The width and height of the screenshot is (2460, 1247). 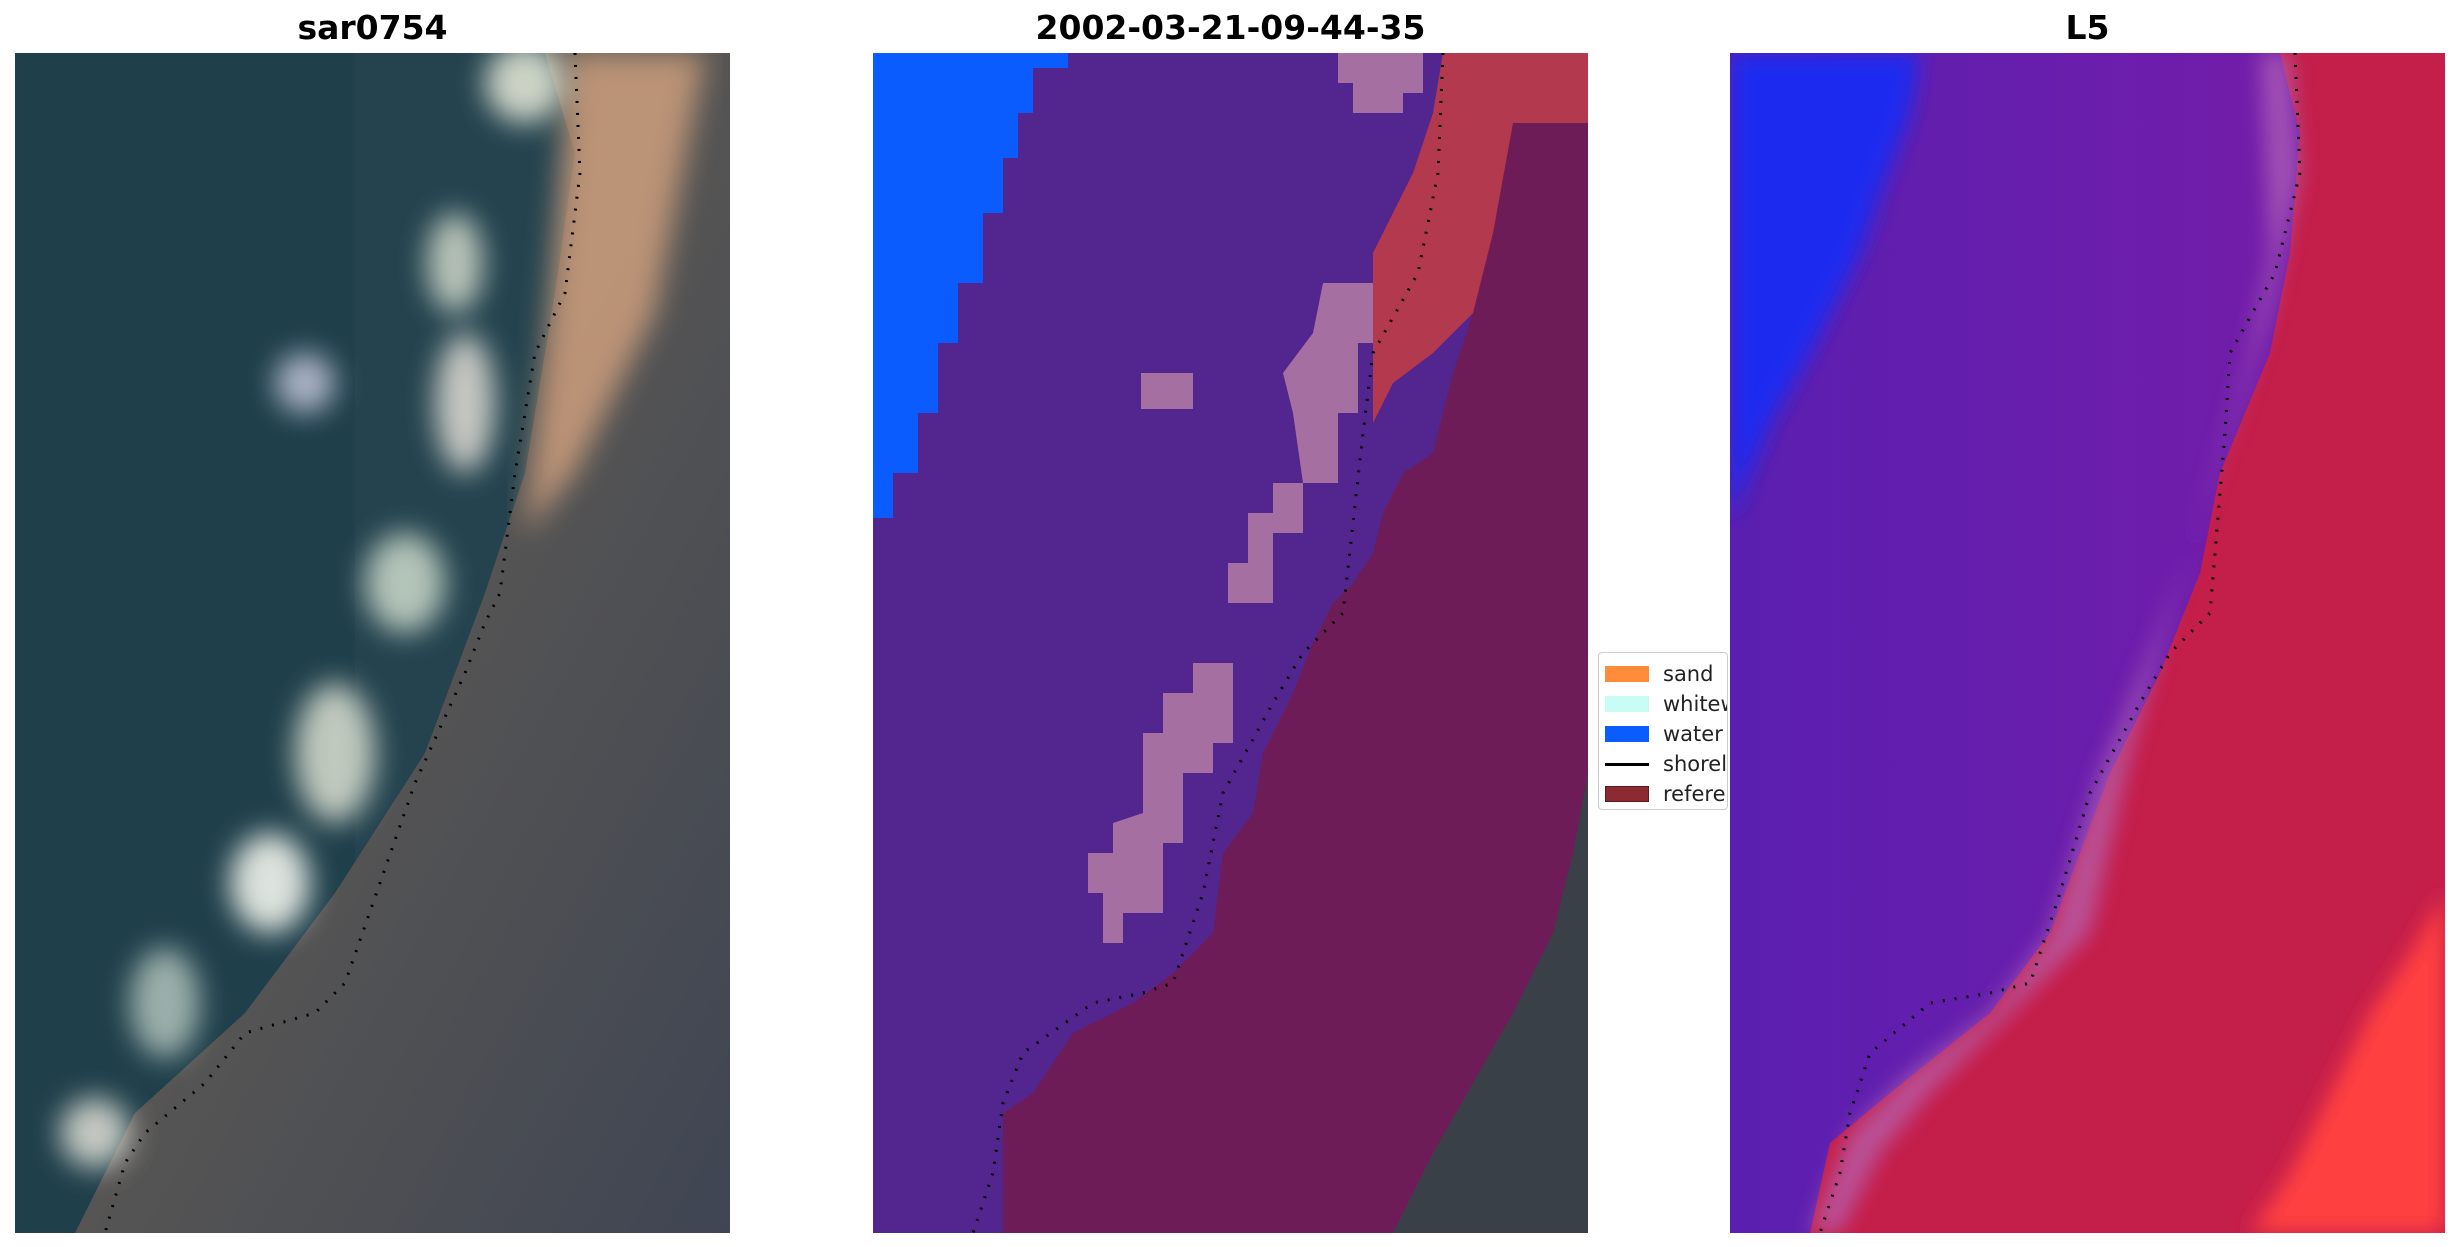 I want to click on water-region, so click(x=970, y=285).